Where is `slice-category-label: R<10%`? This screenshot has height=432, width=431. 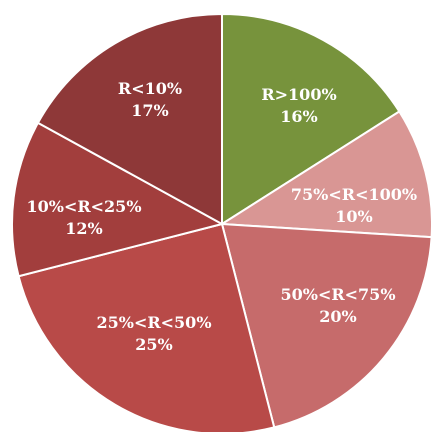
slice-category-label: R<10% is located at coordinates (150, 88).